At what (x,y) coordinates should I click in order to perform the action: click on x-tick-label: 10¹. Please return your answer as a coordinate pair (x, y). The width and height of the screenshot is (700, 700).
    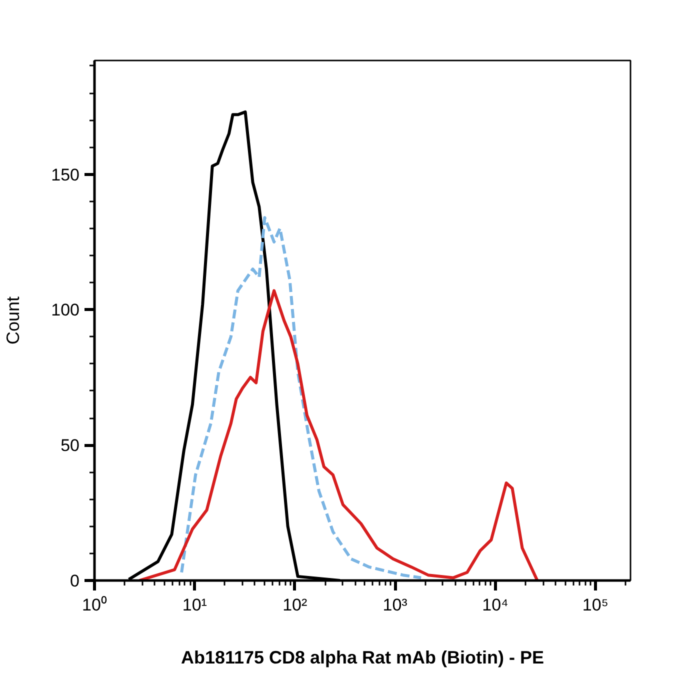
    Looking at the image, I should click on (195, 605).